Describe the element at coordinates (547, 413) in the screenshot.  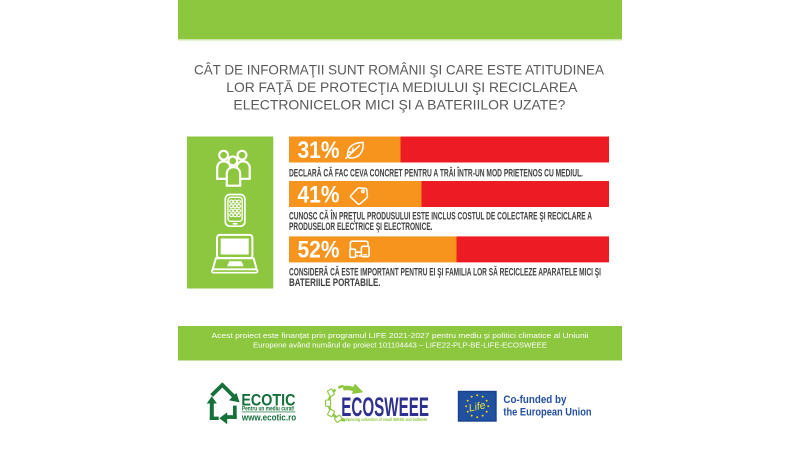
I see `svg-text: the European Union` at that location.